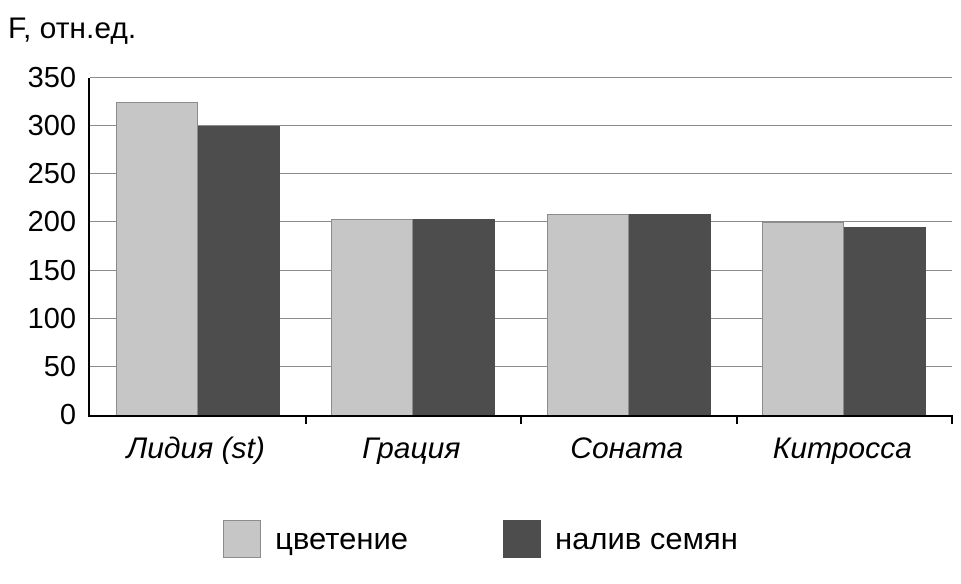 This screenshot has height=584, width=961. I want to click on legend-item: налив семян, so click(620, 539).